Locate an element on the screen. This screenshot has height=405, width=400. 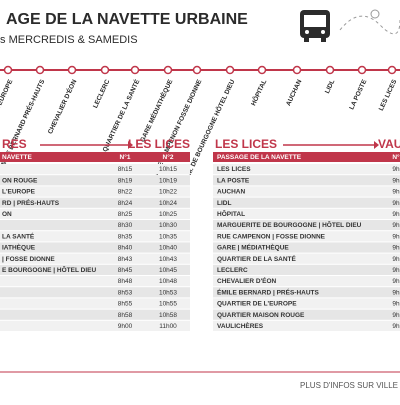
time-cell: 10h19 is located at coordinates (168, 180).